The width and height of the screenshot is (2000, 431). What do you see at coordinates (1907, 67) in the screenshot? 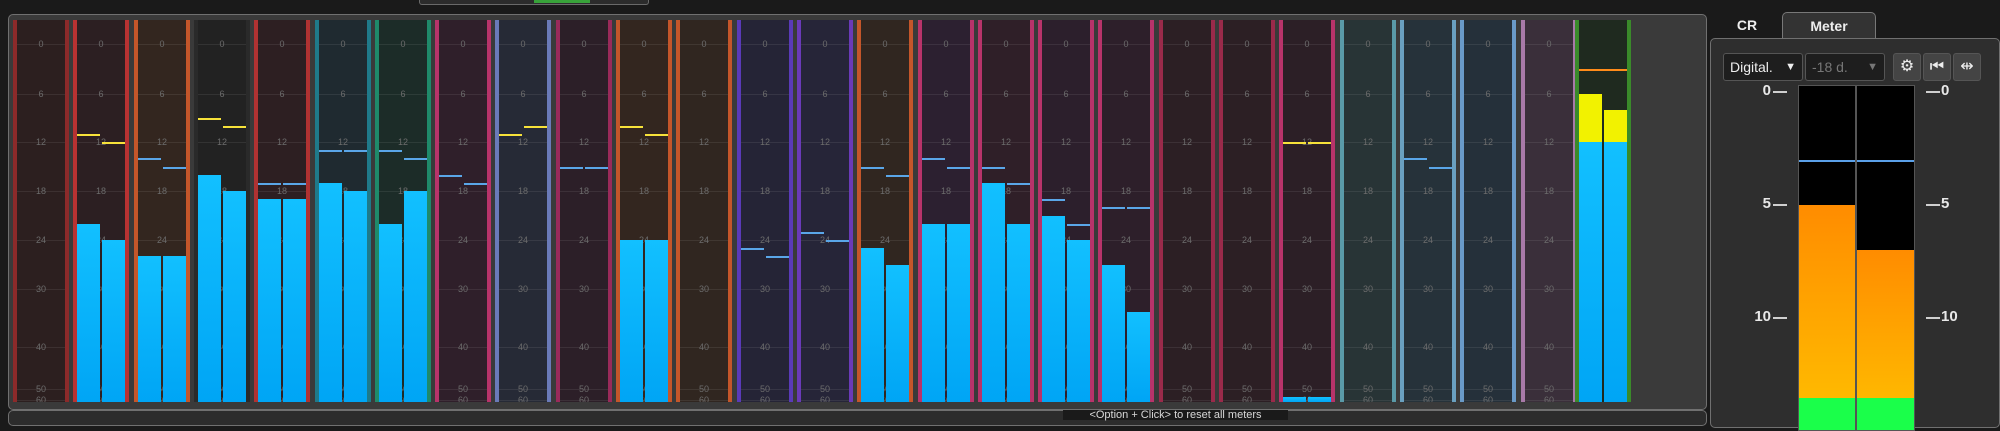
I see `gear-icon: ⚙` at bounding box center [1907, 67].